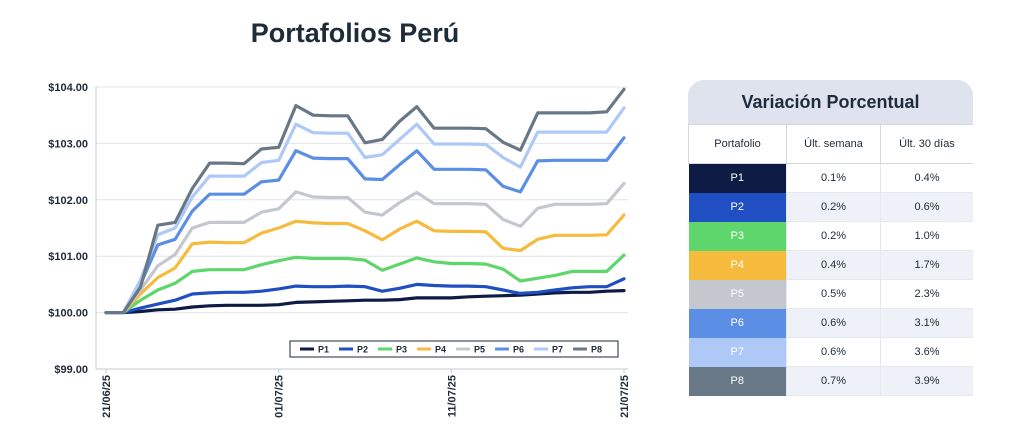 The width and height of the screenshot is (1024, 448). Describe the element at coordinates (362, 350) in the screenshot. I see `legend-label: P2` at that location.